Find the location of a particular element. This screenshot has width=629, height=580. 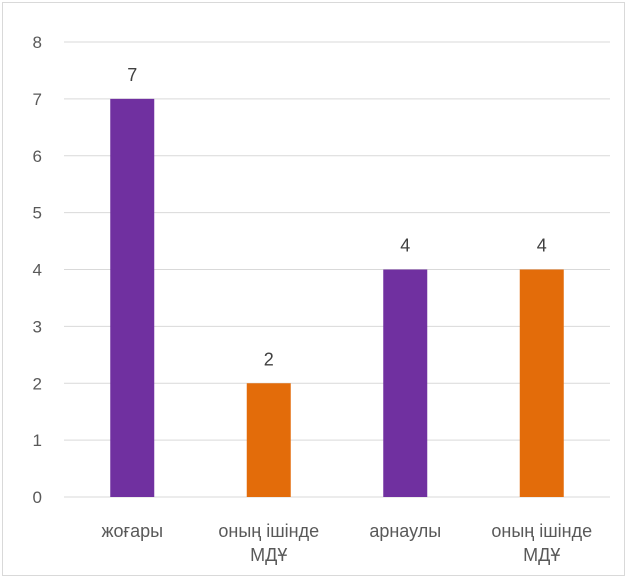

y-tick-label: 0 is located at coordinates (37, 497).